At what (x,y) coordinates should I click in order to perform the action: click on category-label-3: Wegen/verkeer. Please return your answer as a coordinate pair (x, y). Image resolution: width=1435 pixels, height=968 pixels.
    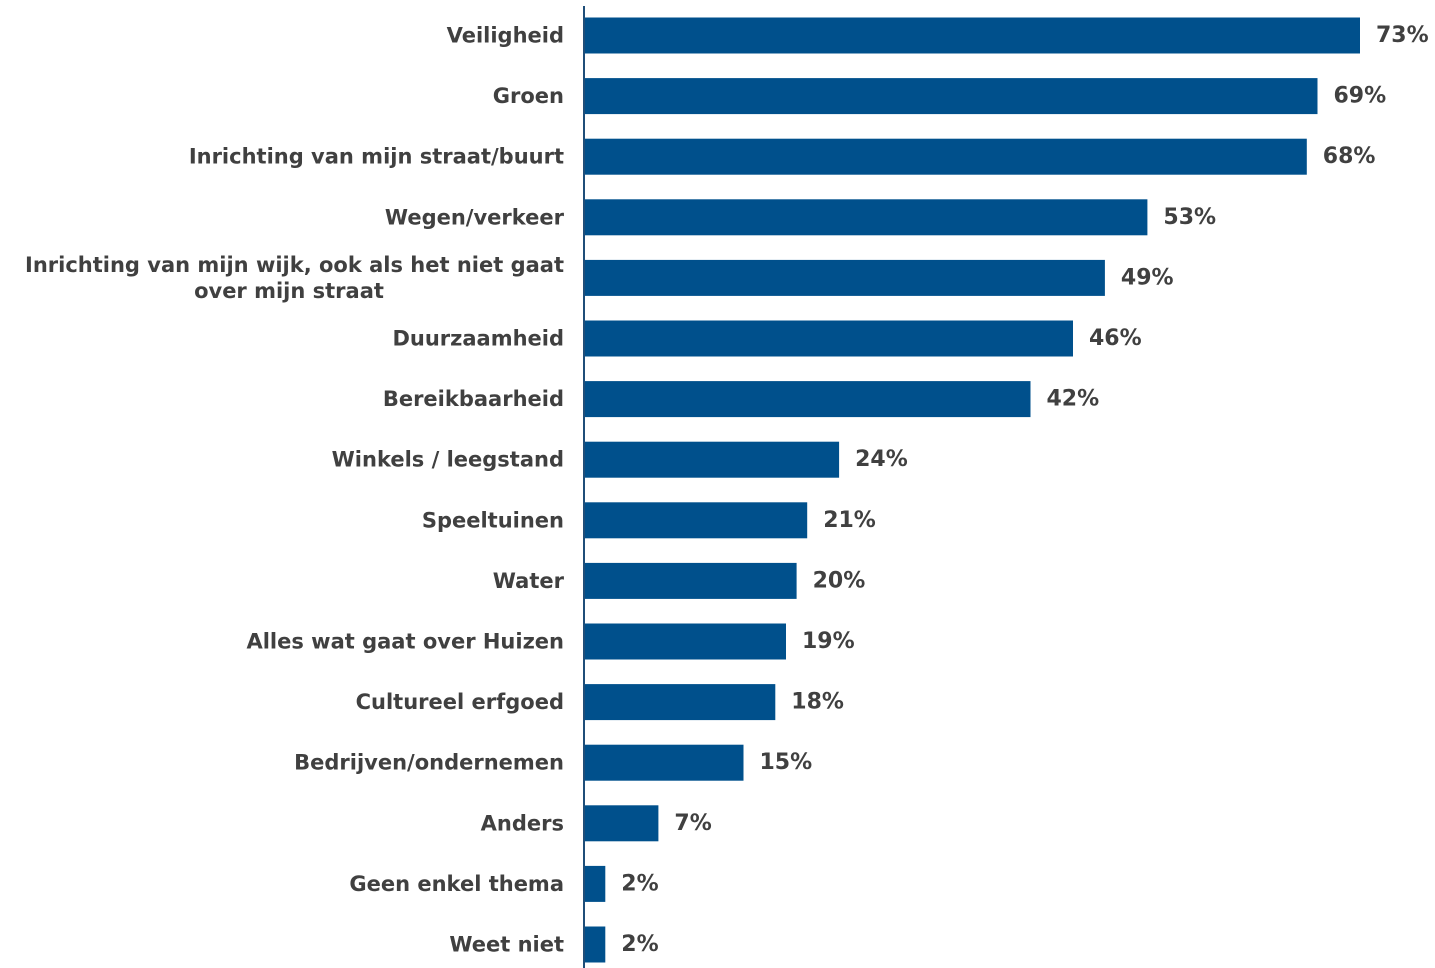
    Looking at the image, I should click on (475, 217).